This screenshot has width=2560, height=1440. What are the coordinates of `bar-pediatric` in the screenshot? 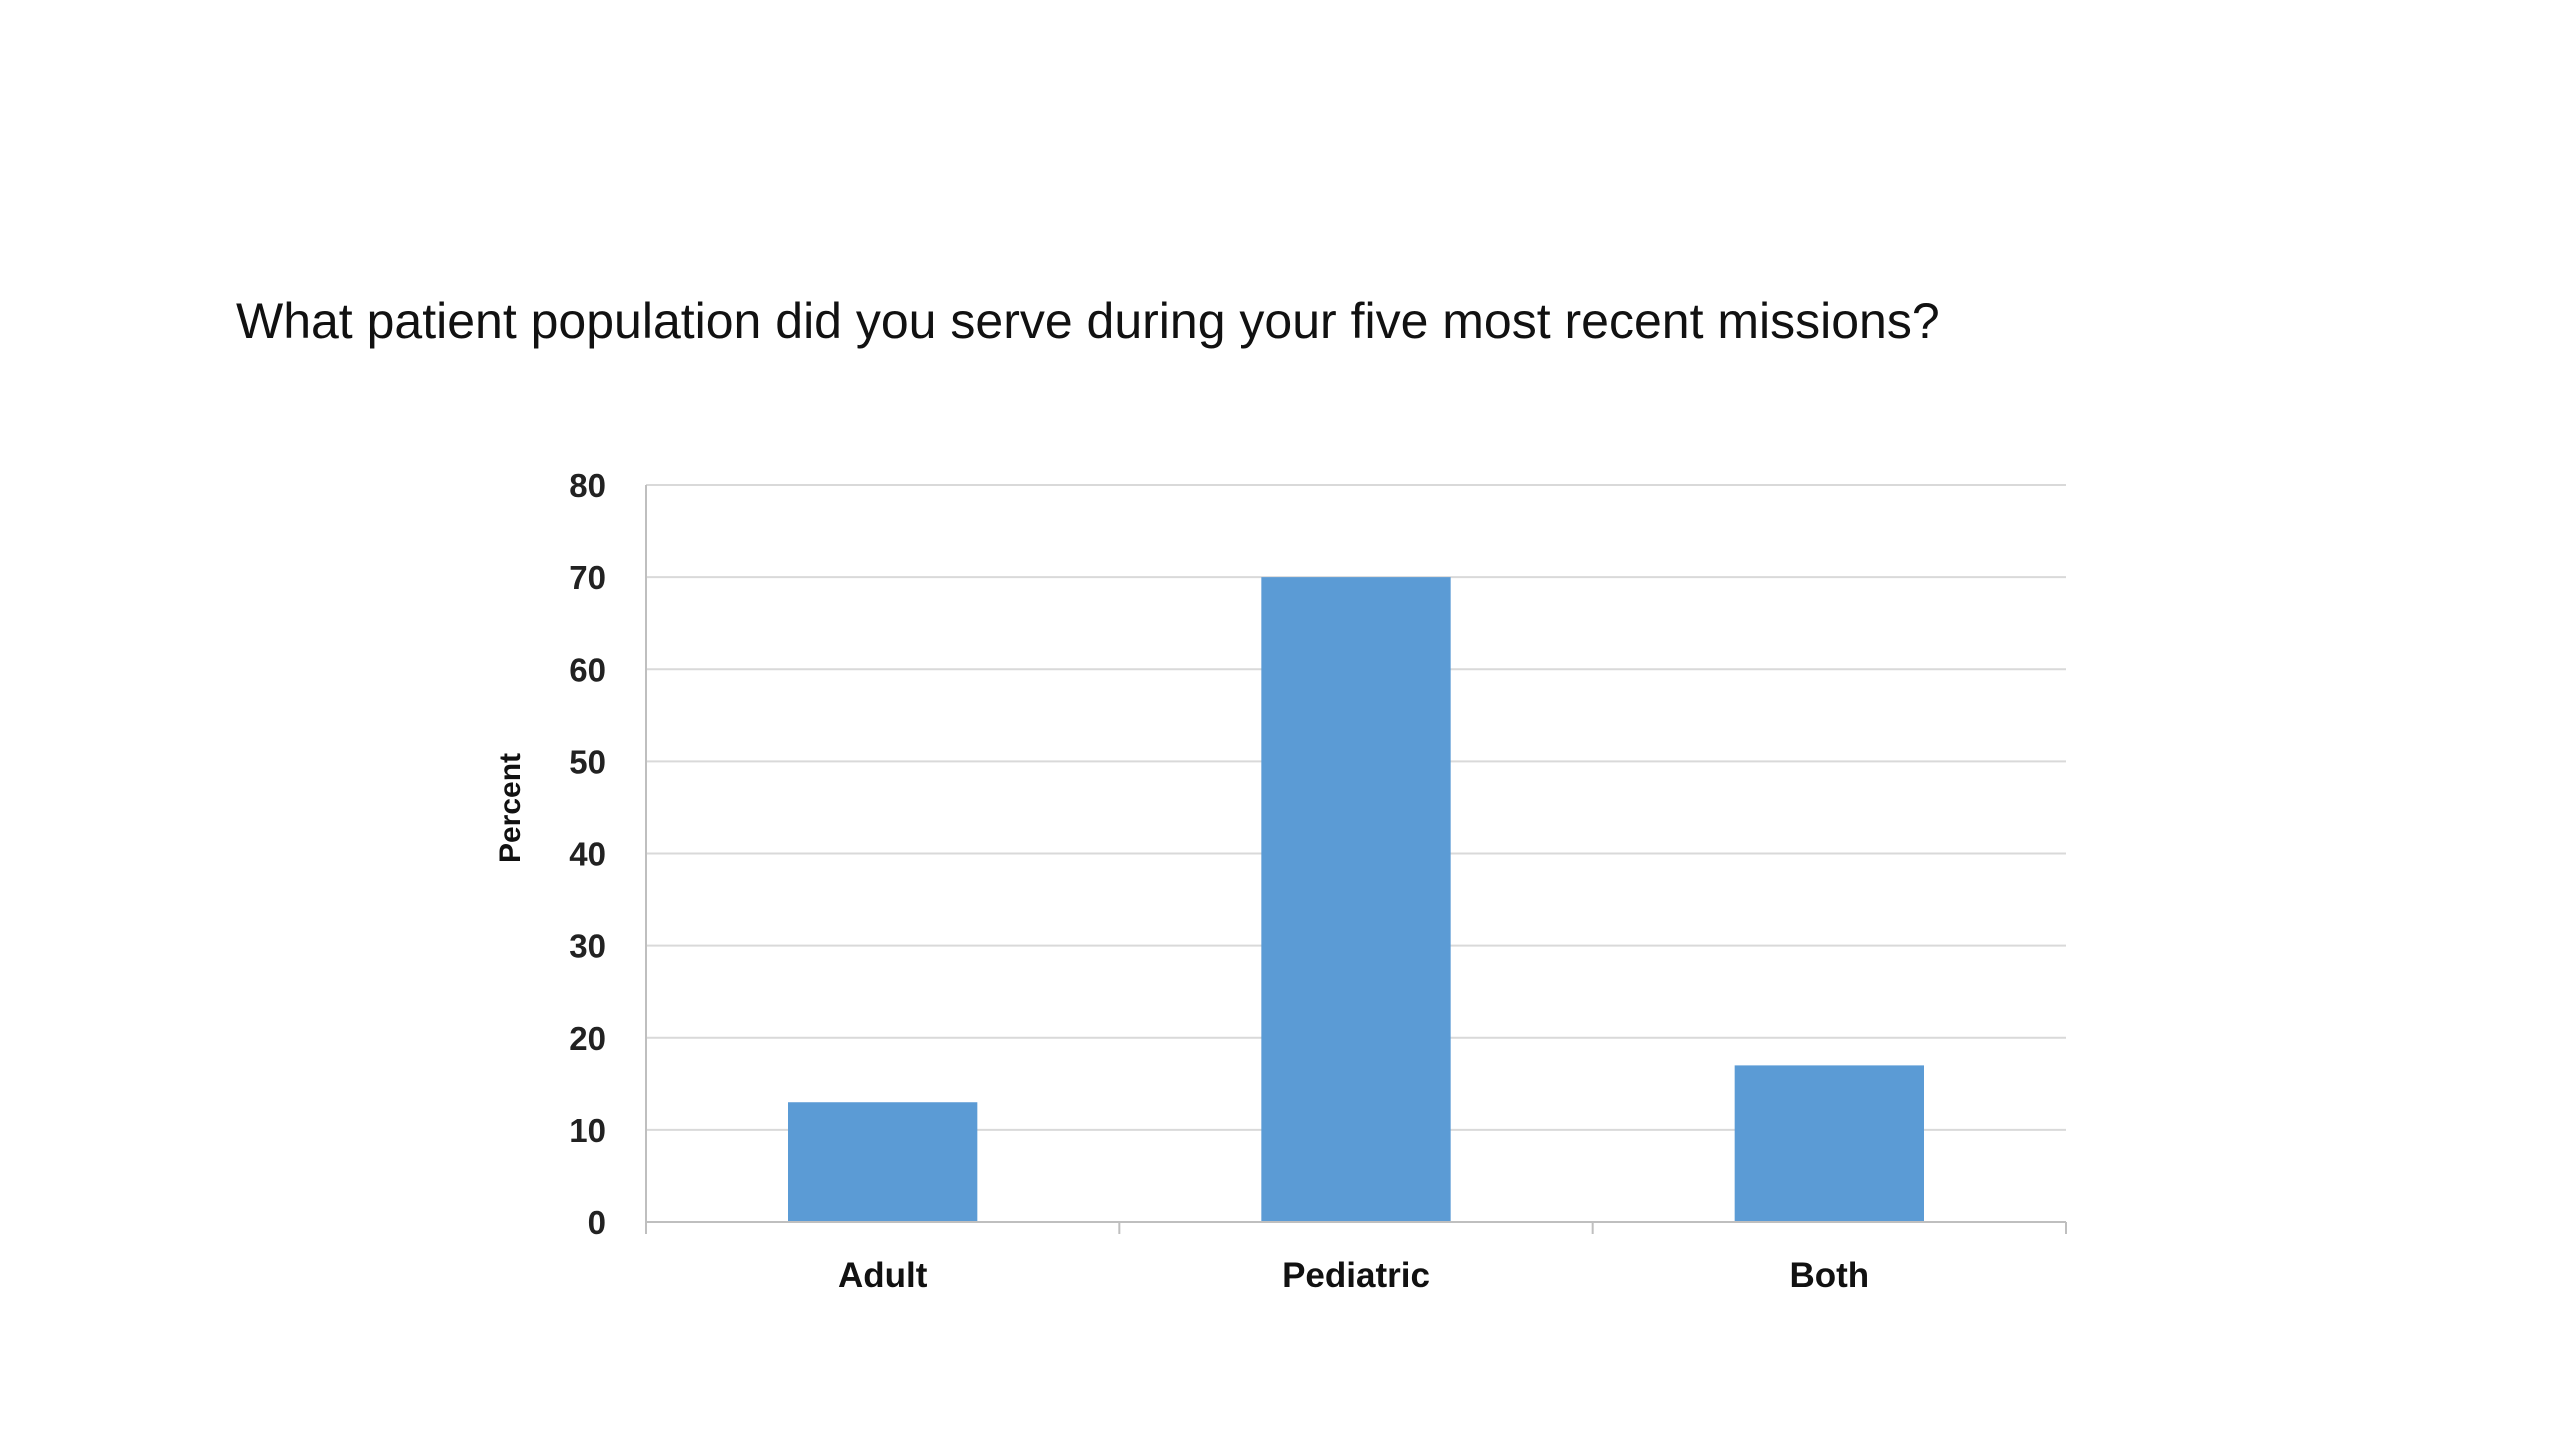 It's located at (1356, 899).